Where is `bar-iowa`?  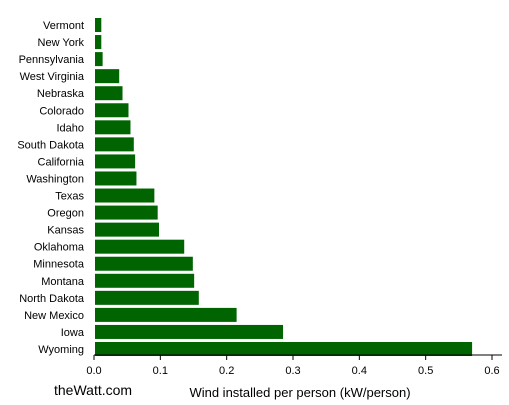
bar-iowa is located at coordinates (189, 331).